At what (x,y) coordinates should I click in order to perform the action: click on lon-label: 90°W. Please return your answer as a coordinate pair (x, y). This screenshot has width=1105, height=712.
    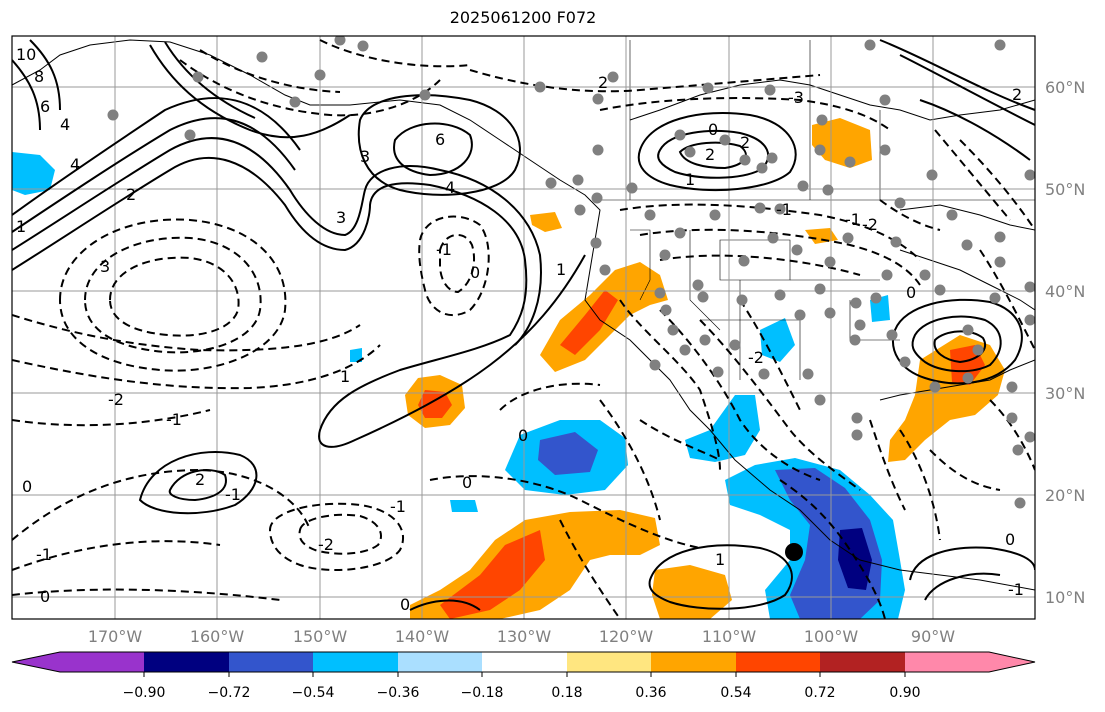
    Looking at the image, I should click on (933, 636).